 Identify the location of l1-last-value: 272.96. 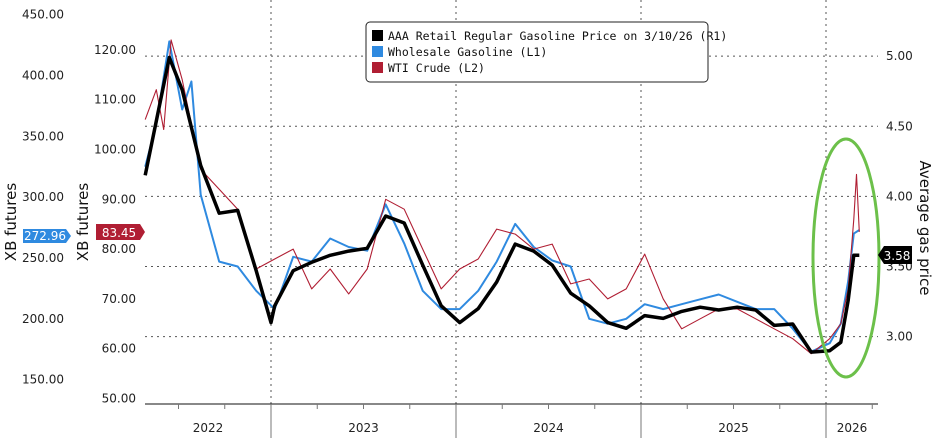
(45, 236).